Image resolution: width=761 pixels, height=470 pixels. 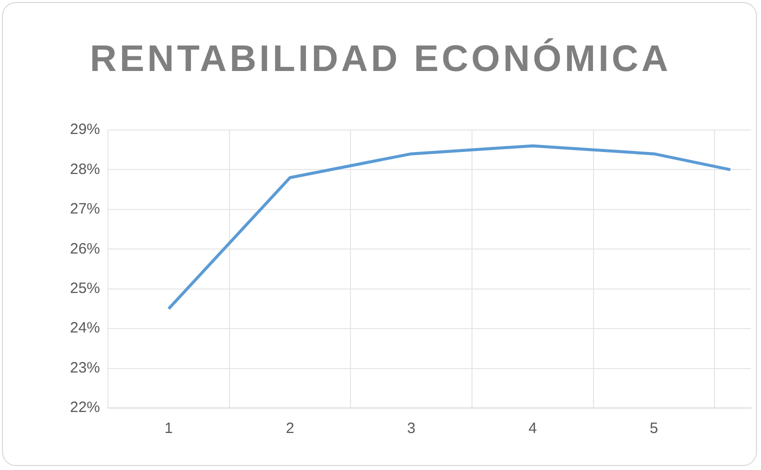 What do you see at coordinates (85, 169) in the screenshot?
I see `y-tick-label: 28%` at bounding box center [85, 169].